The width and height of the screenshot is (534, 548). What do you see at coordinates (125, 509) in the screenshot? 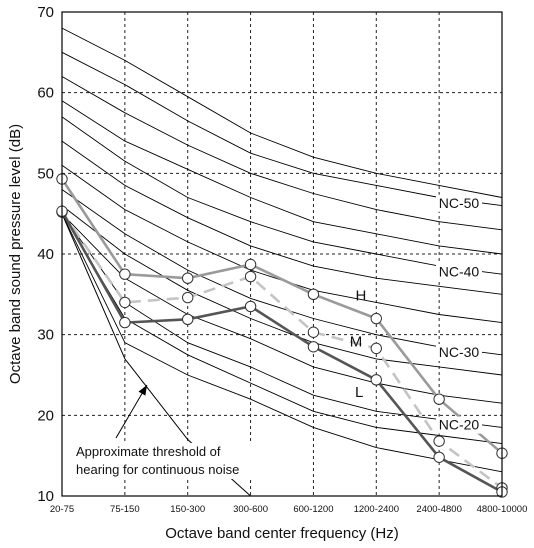
I see `x-tick-label: 75-150` at bounding box center [125, 509].